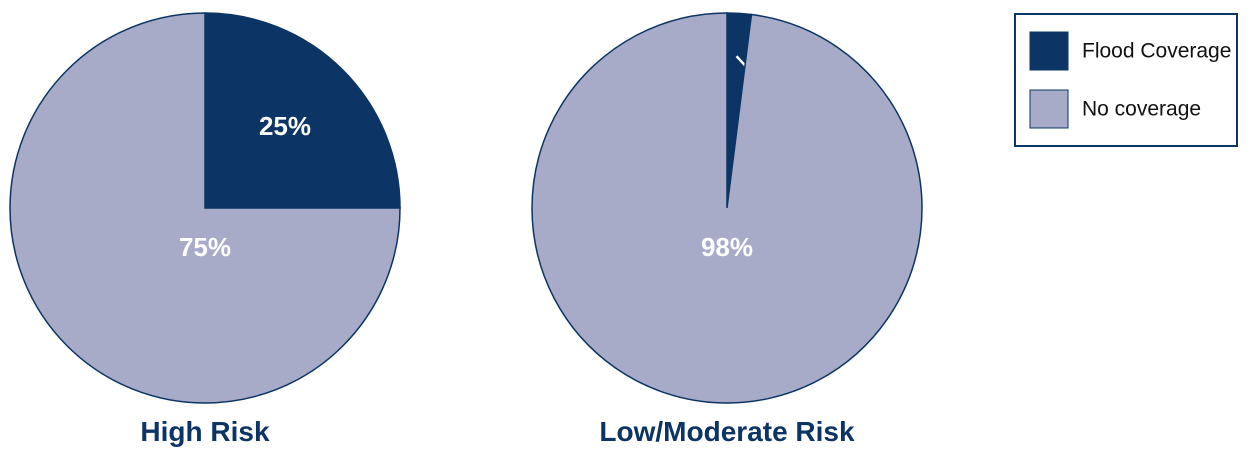  I want to click on low-moderate-risk-title: Low/Moderate Risk, so click(727, 431).